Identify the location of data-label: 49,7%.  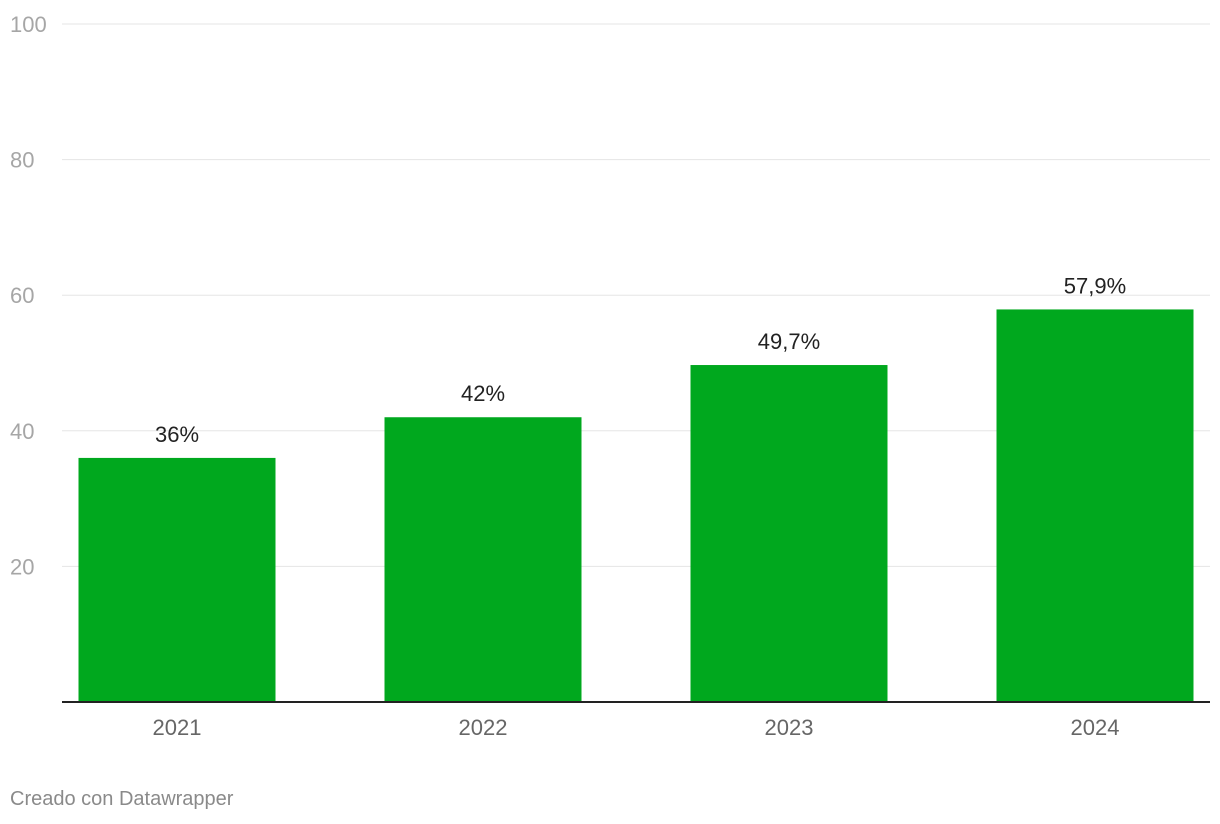
(789, 341).